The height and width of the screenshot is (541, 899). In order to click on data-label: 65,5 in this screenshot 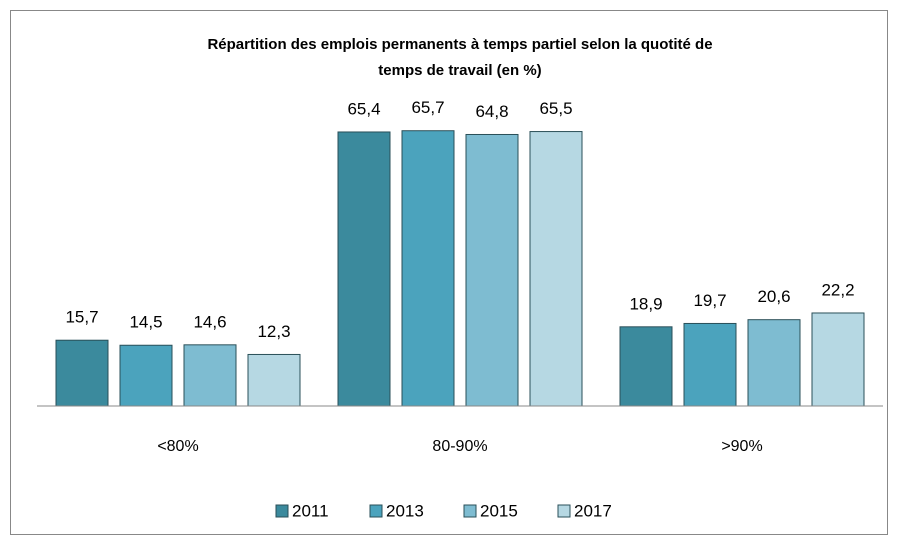, I will do `click(555, 108)`.